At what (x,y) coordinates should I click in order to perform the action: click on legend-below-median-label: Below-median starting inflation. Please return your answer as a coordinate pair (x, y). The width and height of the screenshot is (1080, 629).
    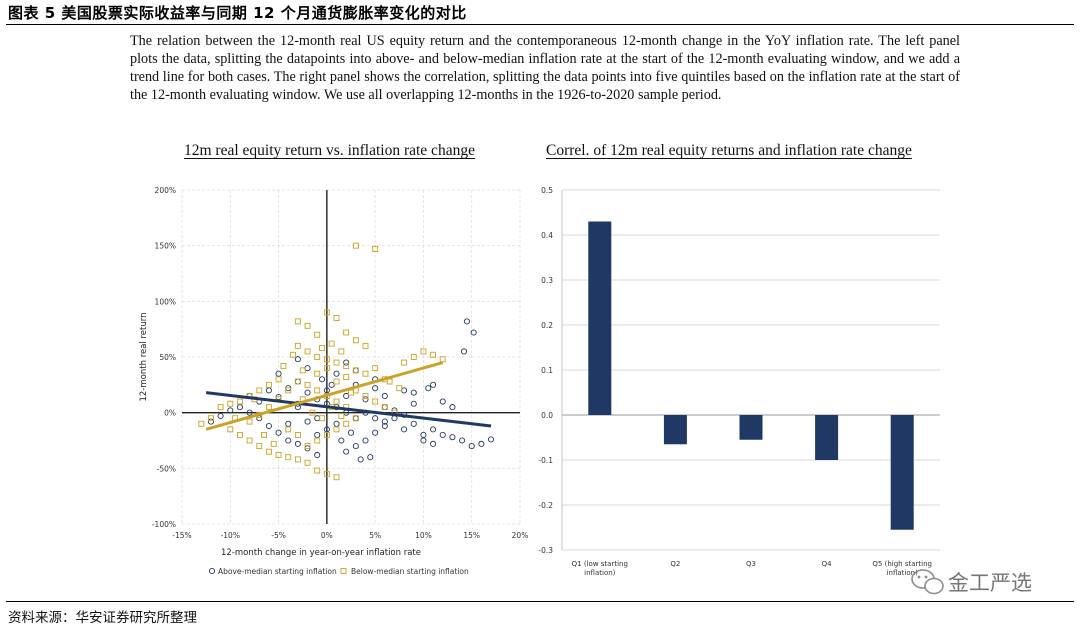
    Looking at the image, I should click on (410, 571).